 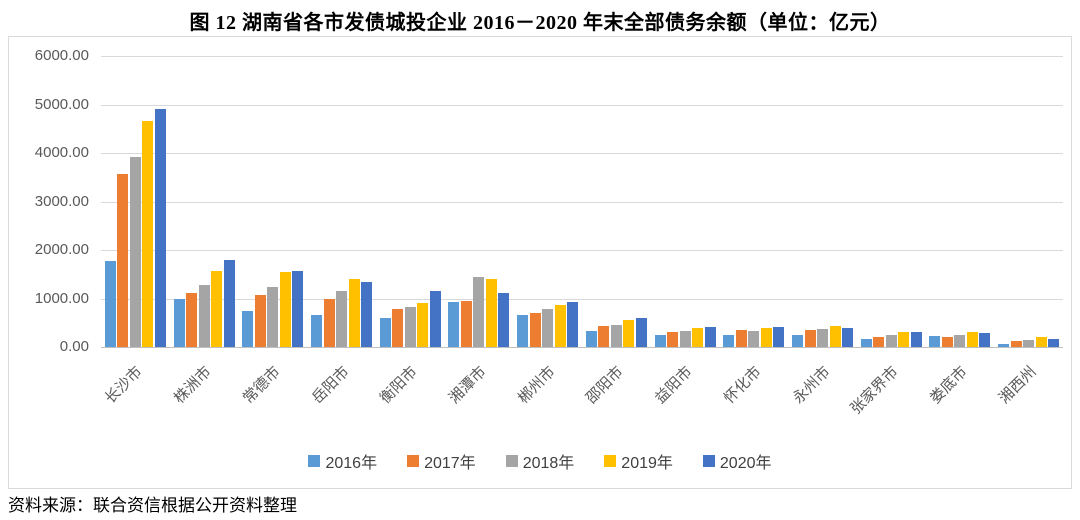 I want to click on legend-item: 2019年, so click(x=638, y=461).